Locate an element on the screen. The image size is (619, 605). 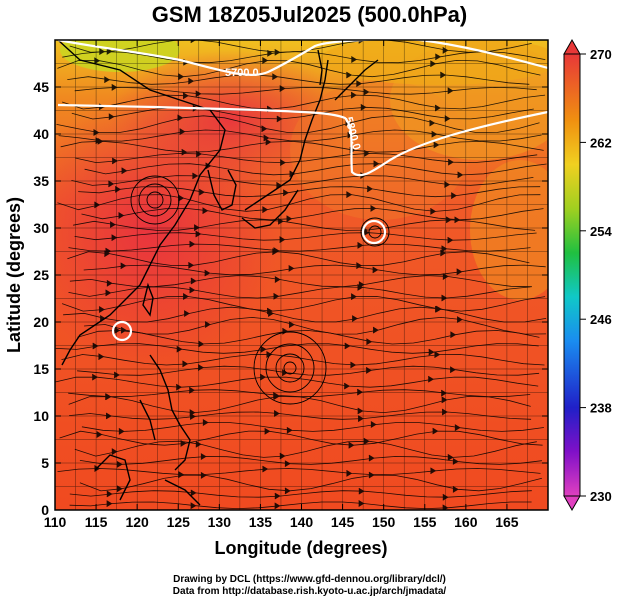
y-tick-label: 45 is located at coordinates (41, 87).